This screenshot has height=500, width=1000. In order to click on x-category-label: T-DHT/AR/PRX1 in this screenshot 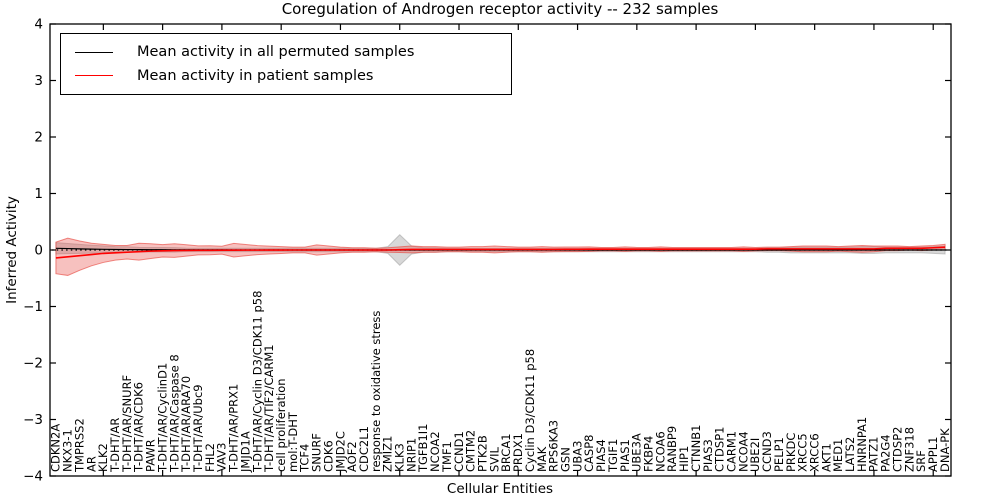, I will do `click(234, 428)`.